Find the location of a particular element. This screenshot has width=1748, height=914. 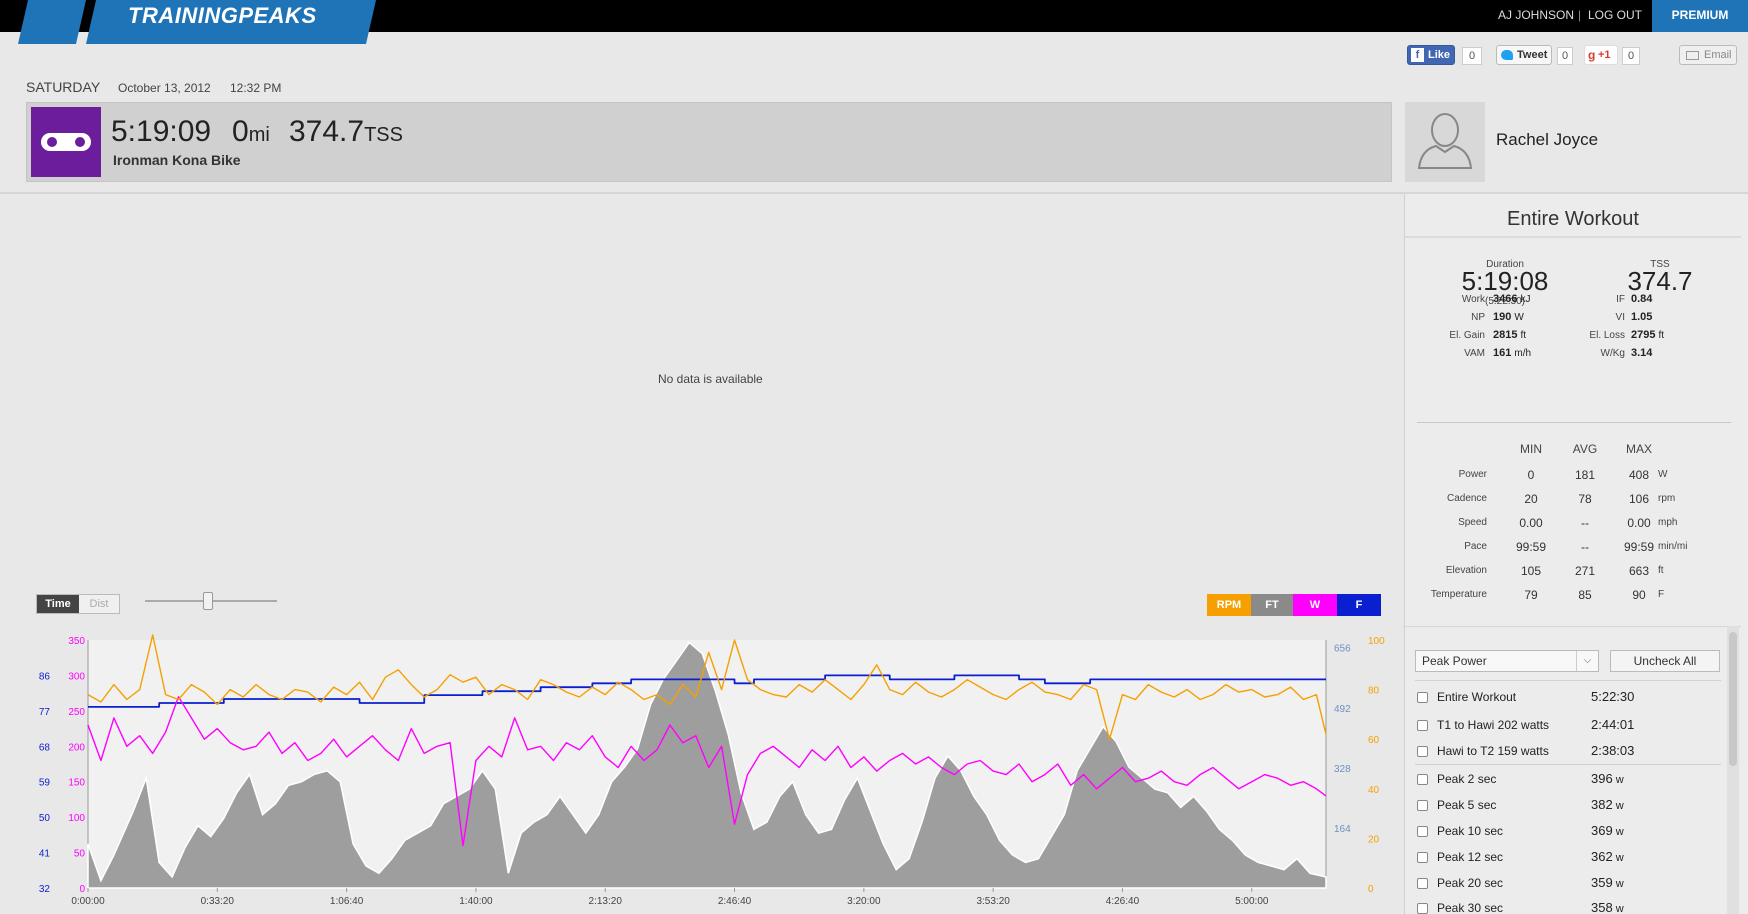

peak-label: Peak 10 sec is located at coordinates (1470, 831).